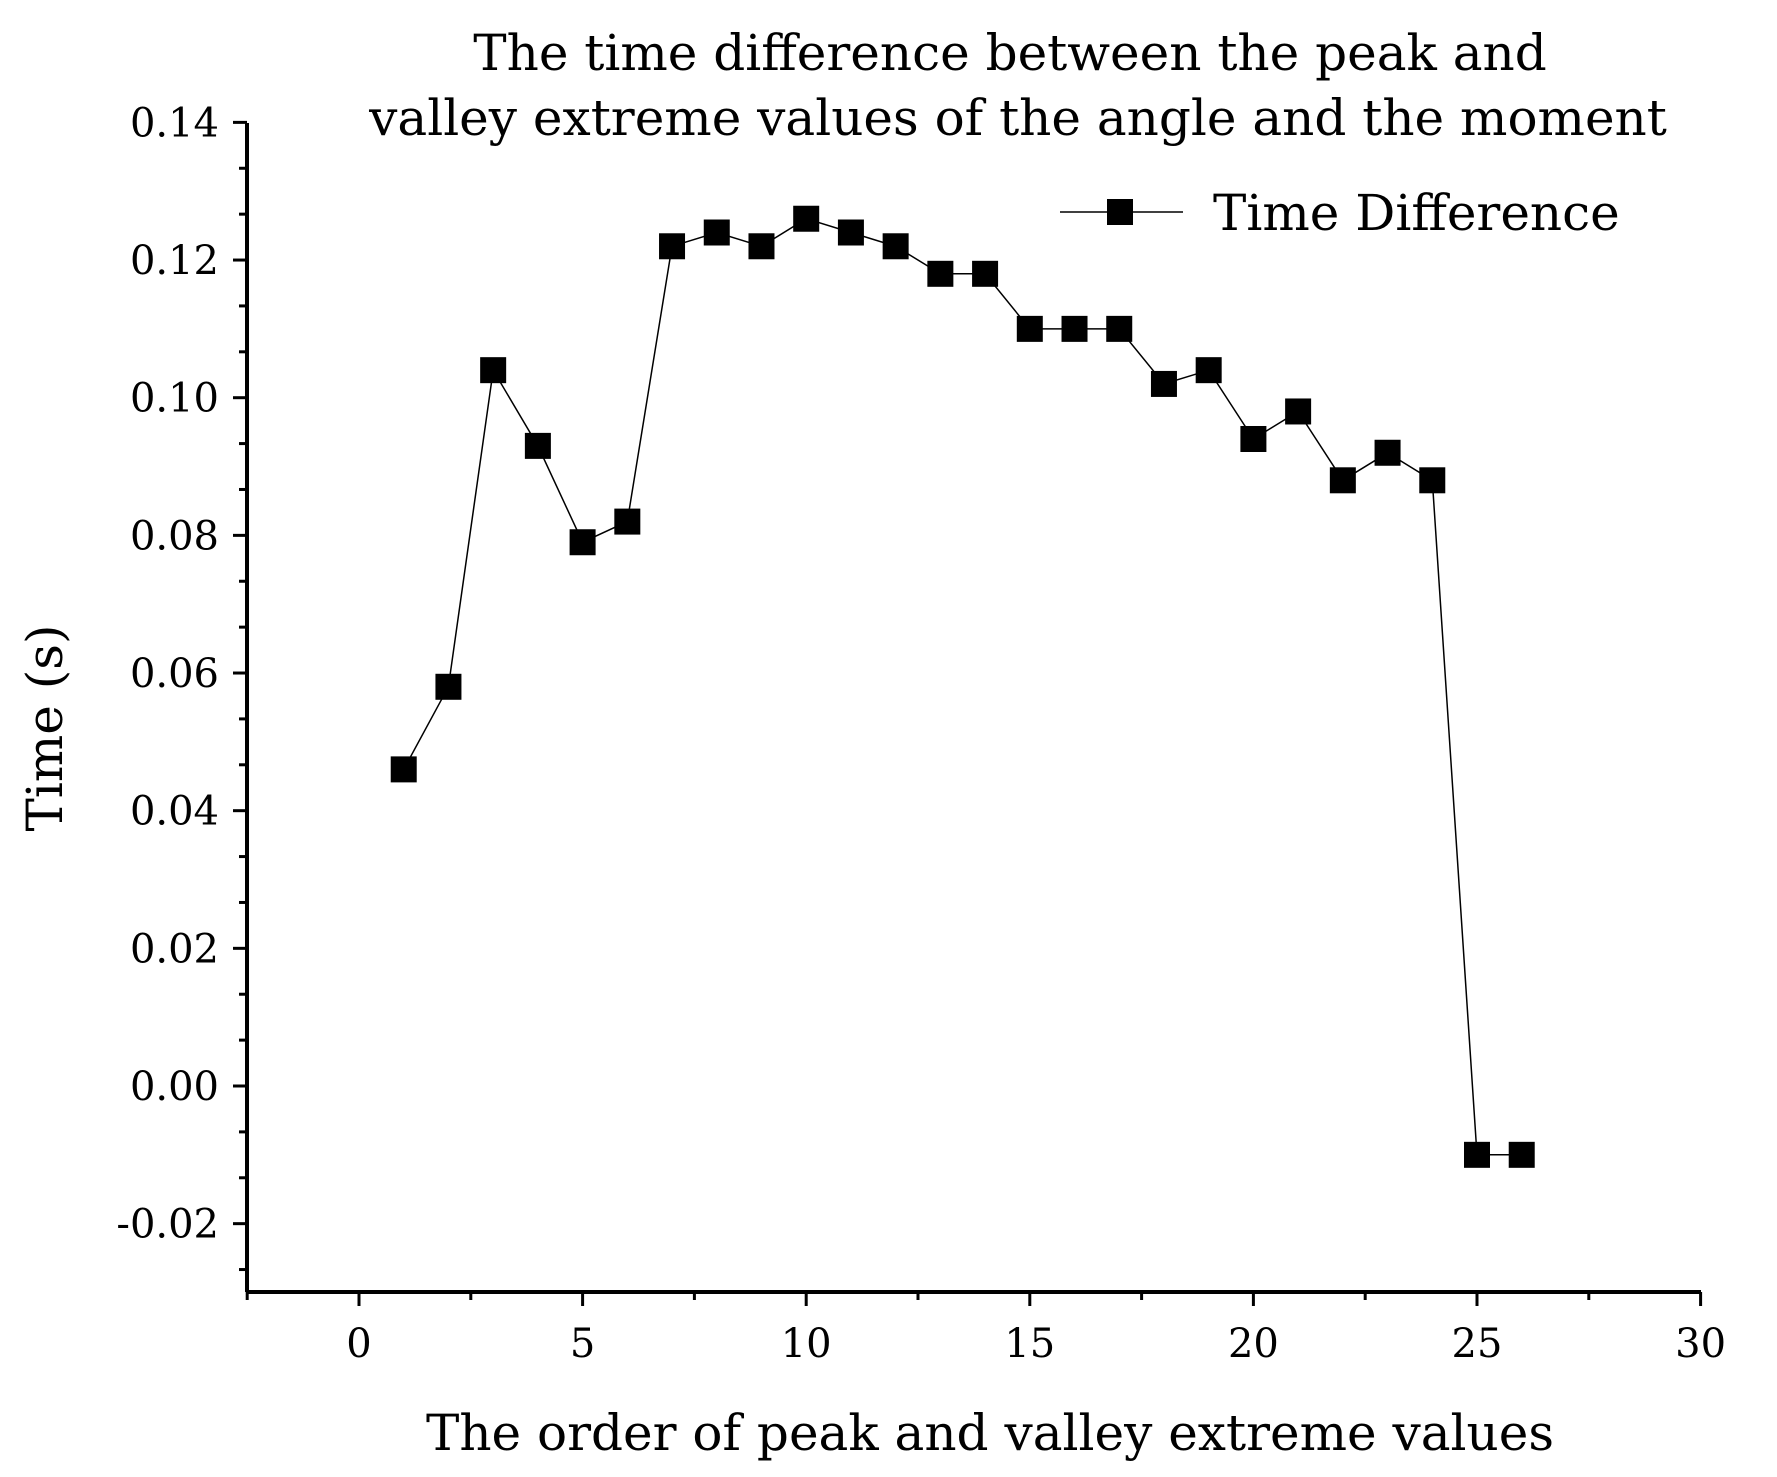 This screenshot has height=1477, width=1777. Describe the element at coordinates (582, 1344) in the screenshot. I see `x-tick-label: 5` at that location.